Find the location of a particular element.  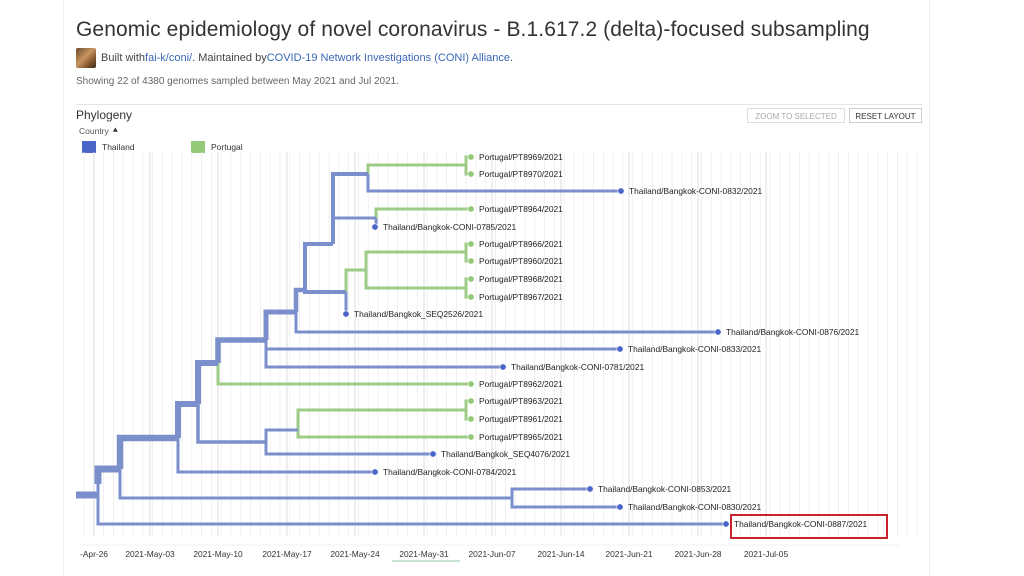

axis-tick-label: 2021-Jun-14 is located at coordinates (560, 554).